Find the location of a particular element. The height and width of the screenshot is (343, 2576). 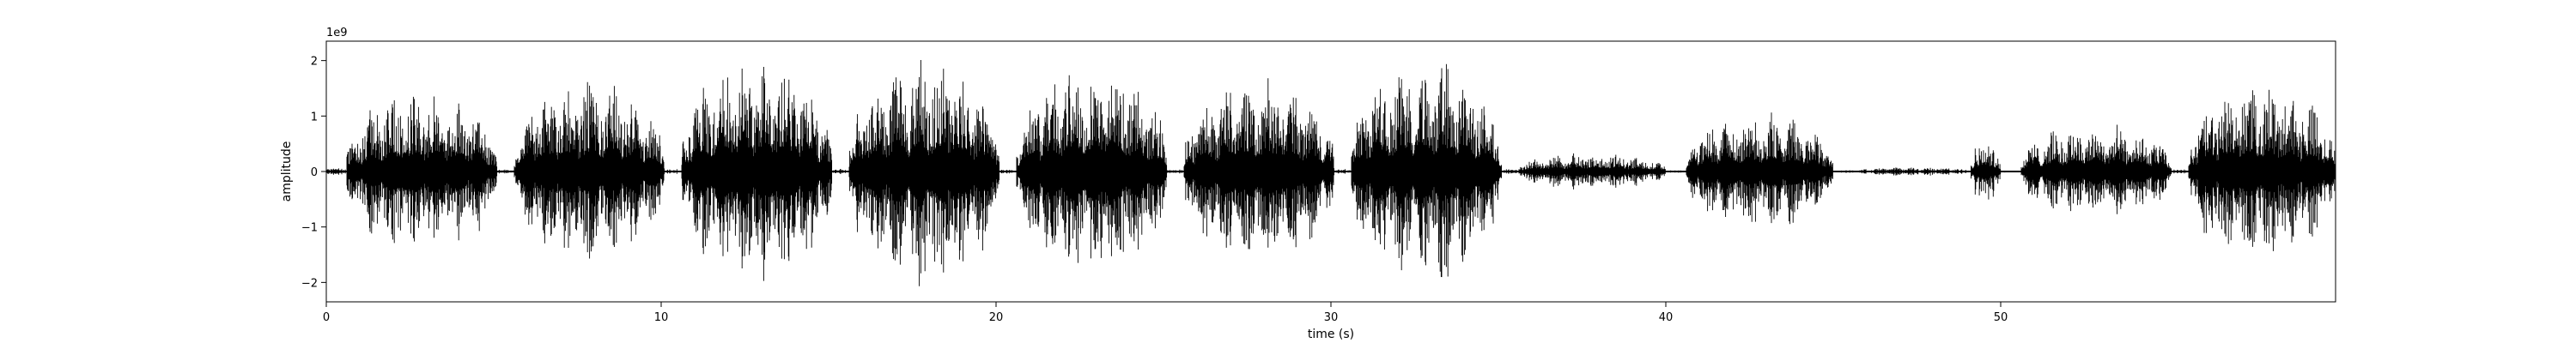

x-tick-label: 0 is located at coordinates (326, 317).